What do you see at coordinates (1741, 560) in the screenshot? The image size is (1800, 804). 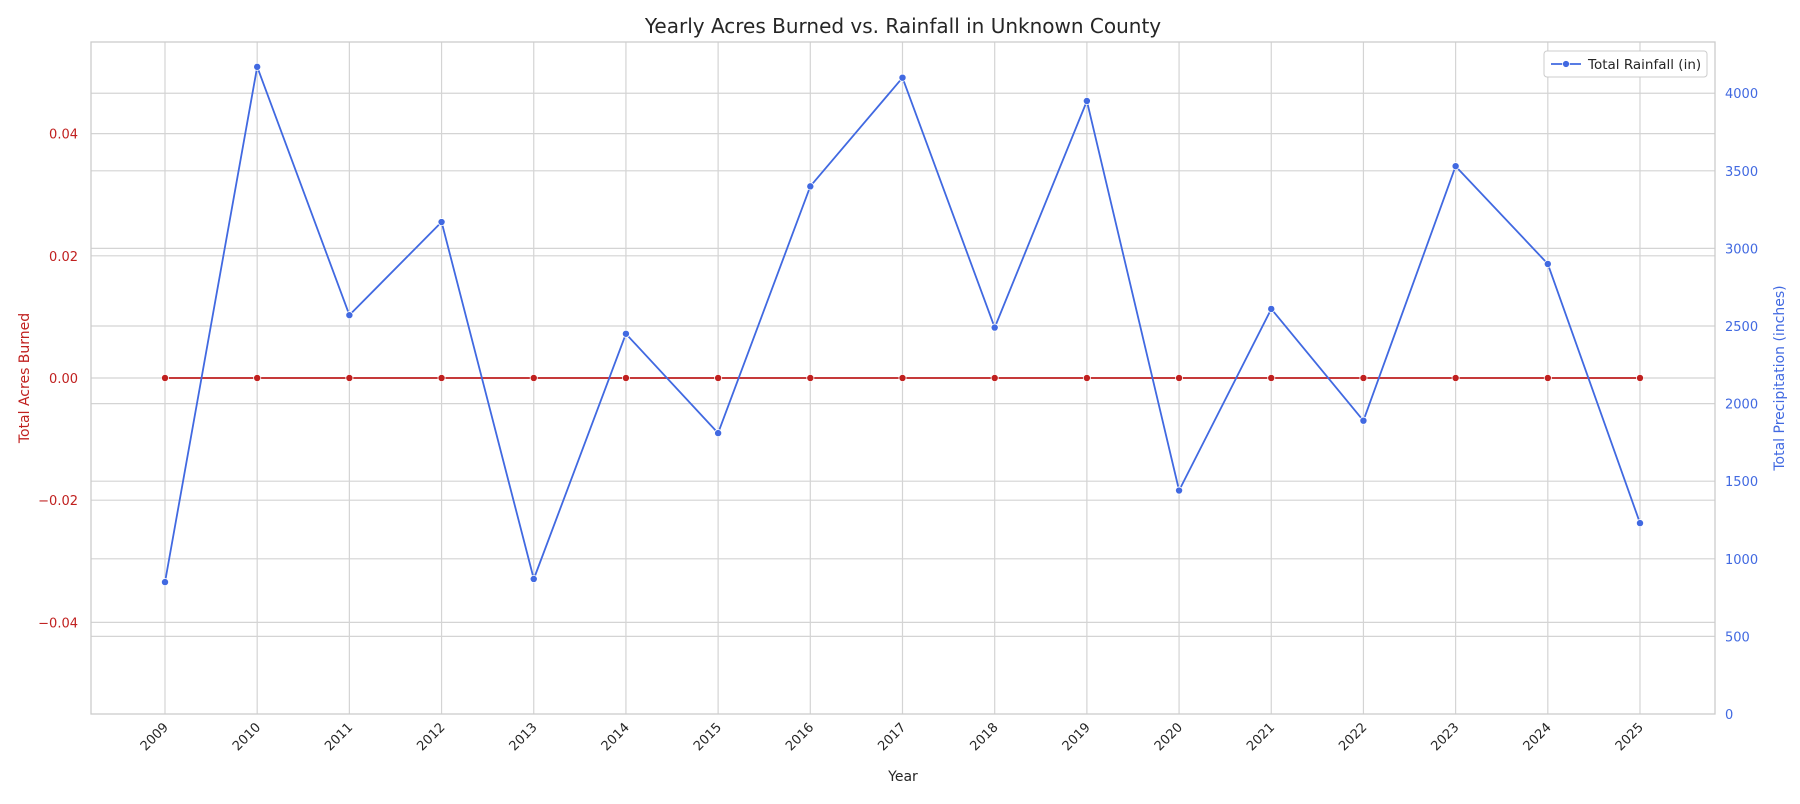 I see `right-tick-label: 1000` at bounding box center [1741, 560].